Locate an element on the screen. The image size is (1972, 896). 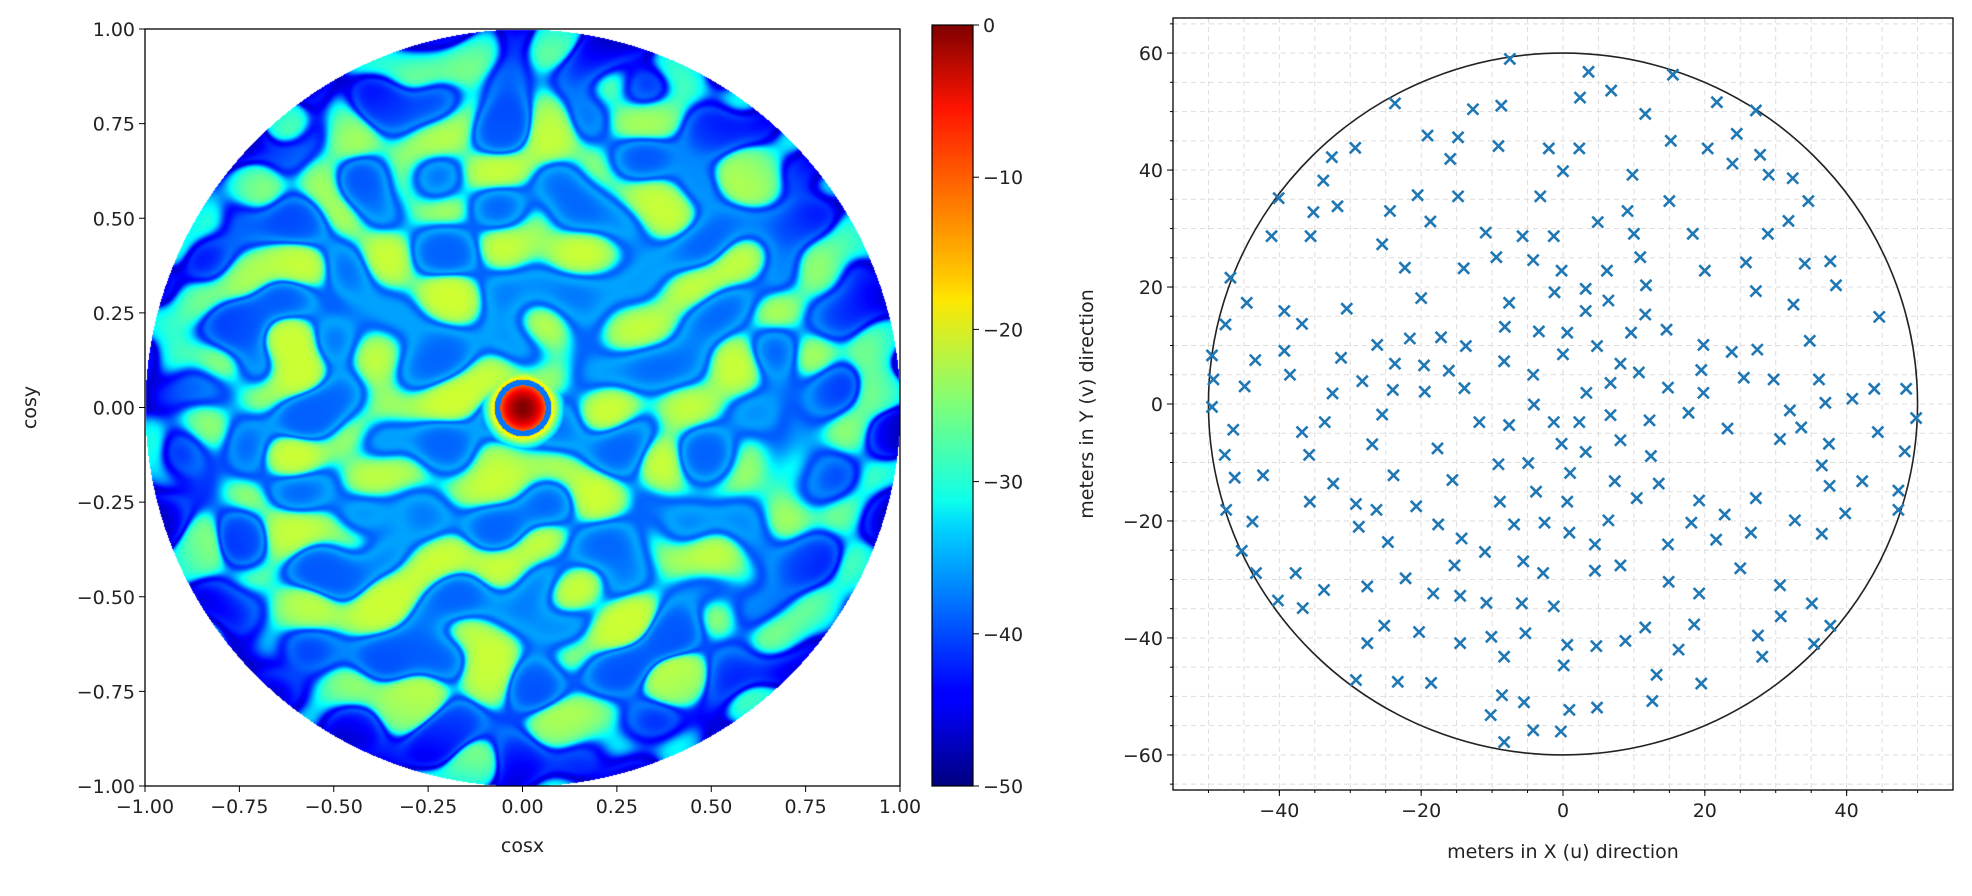
x-tick-label: 1.00 is located at coordinates (900, 807).